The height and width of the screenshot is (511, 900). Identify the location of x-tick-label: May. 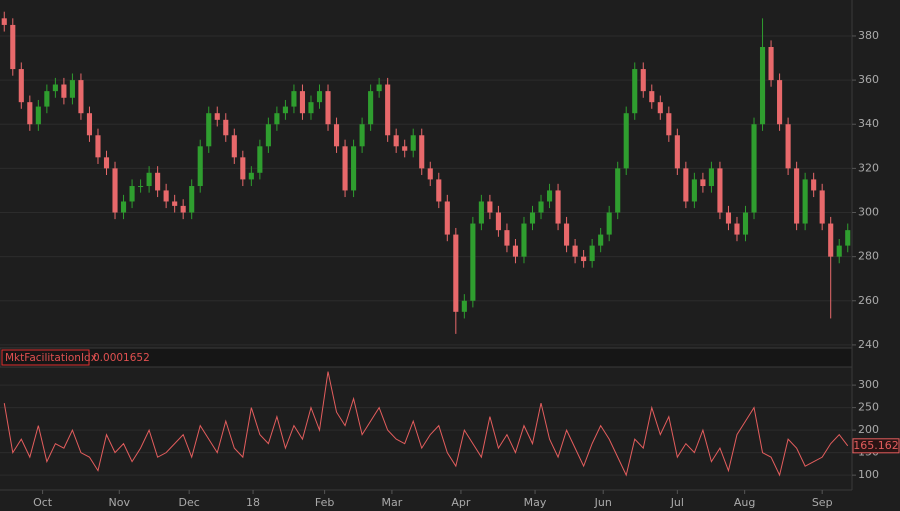
(535, 502).